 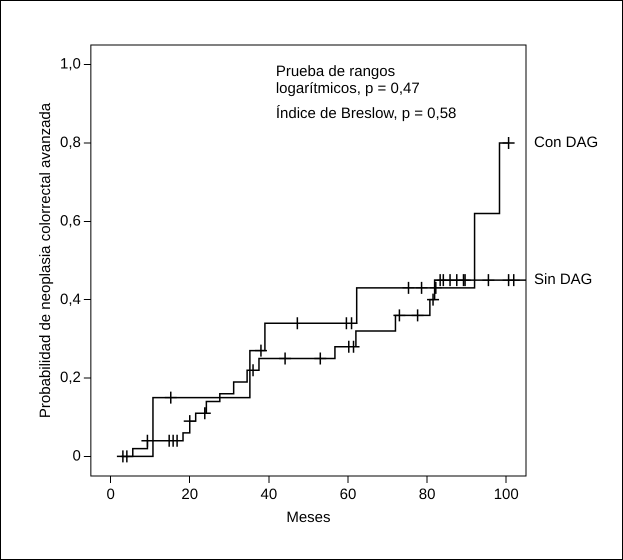 I want to click on x-tick-label: 80, so click(x=427, y=495).